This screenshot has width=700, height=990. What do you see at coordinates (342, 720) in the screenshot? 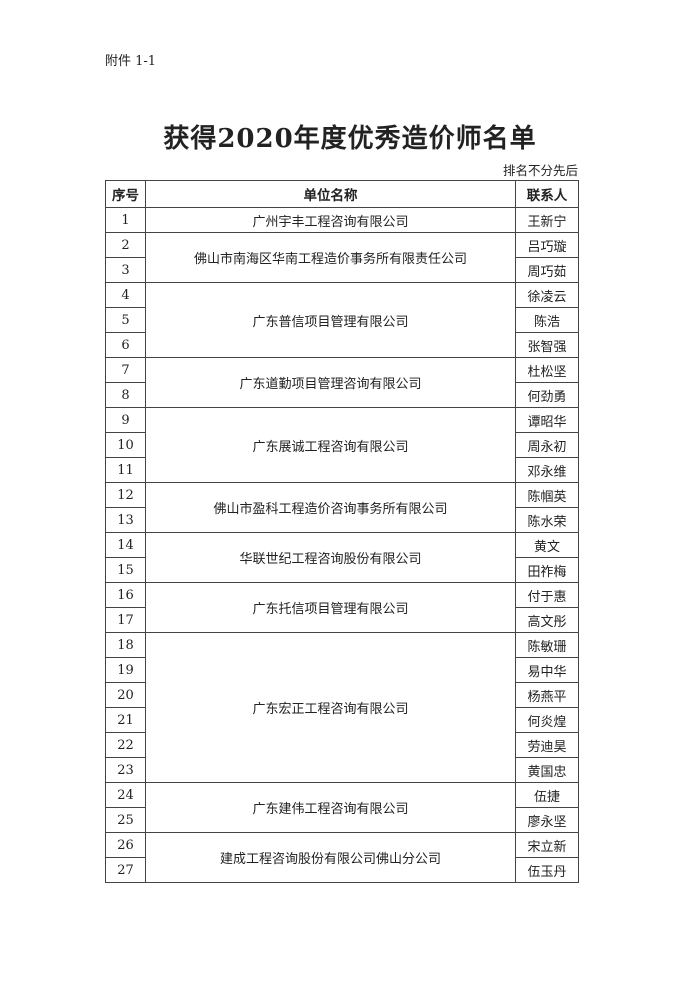
I see `table-row: 21 何炎煌` at bounding box center [342, 720].